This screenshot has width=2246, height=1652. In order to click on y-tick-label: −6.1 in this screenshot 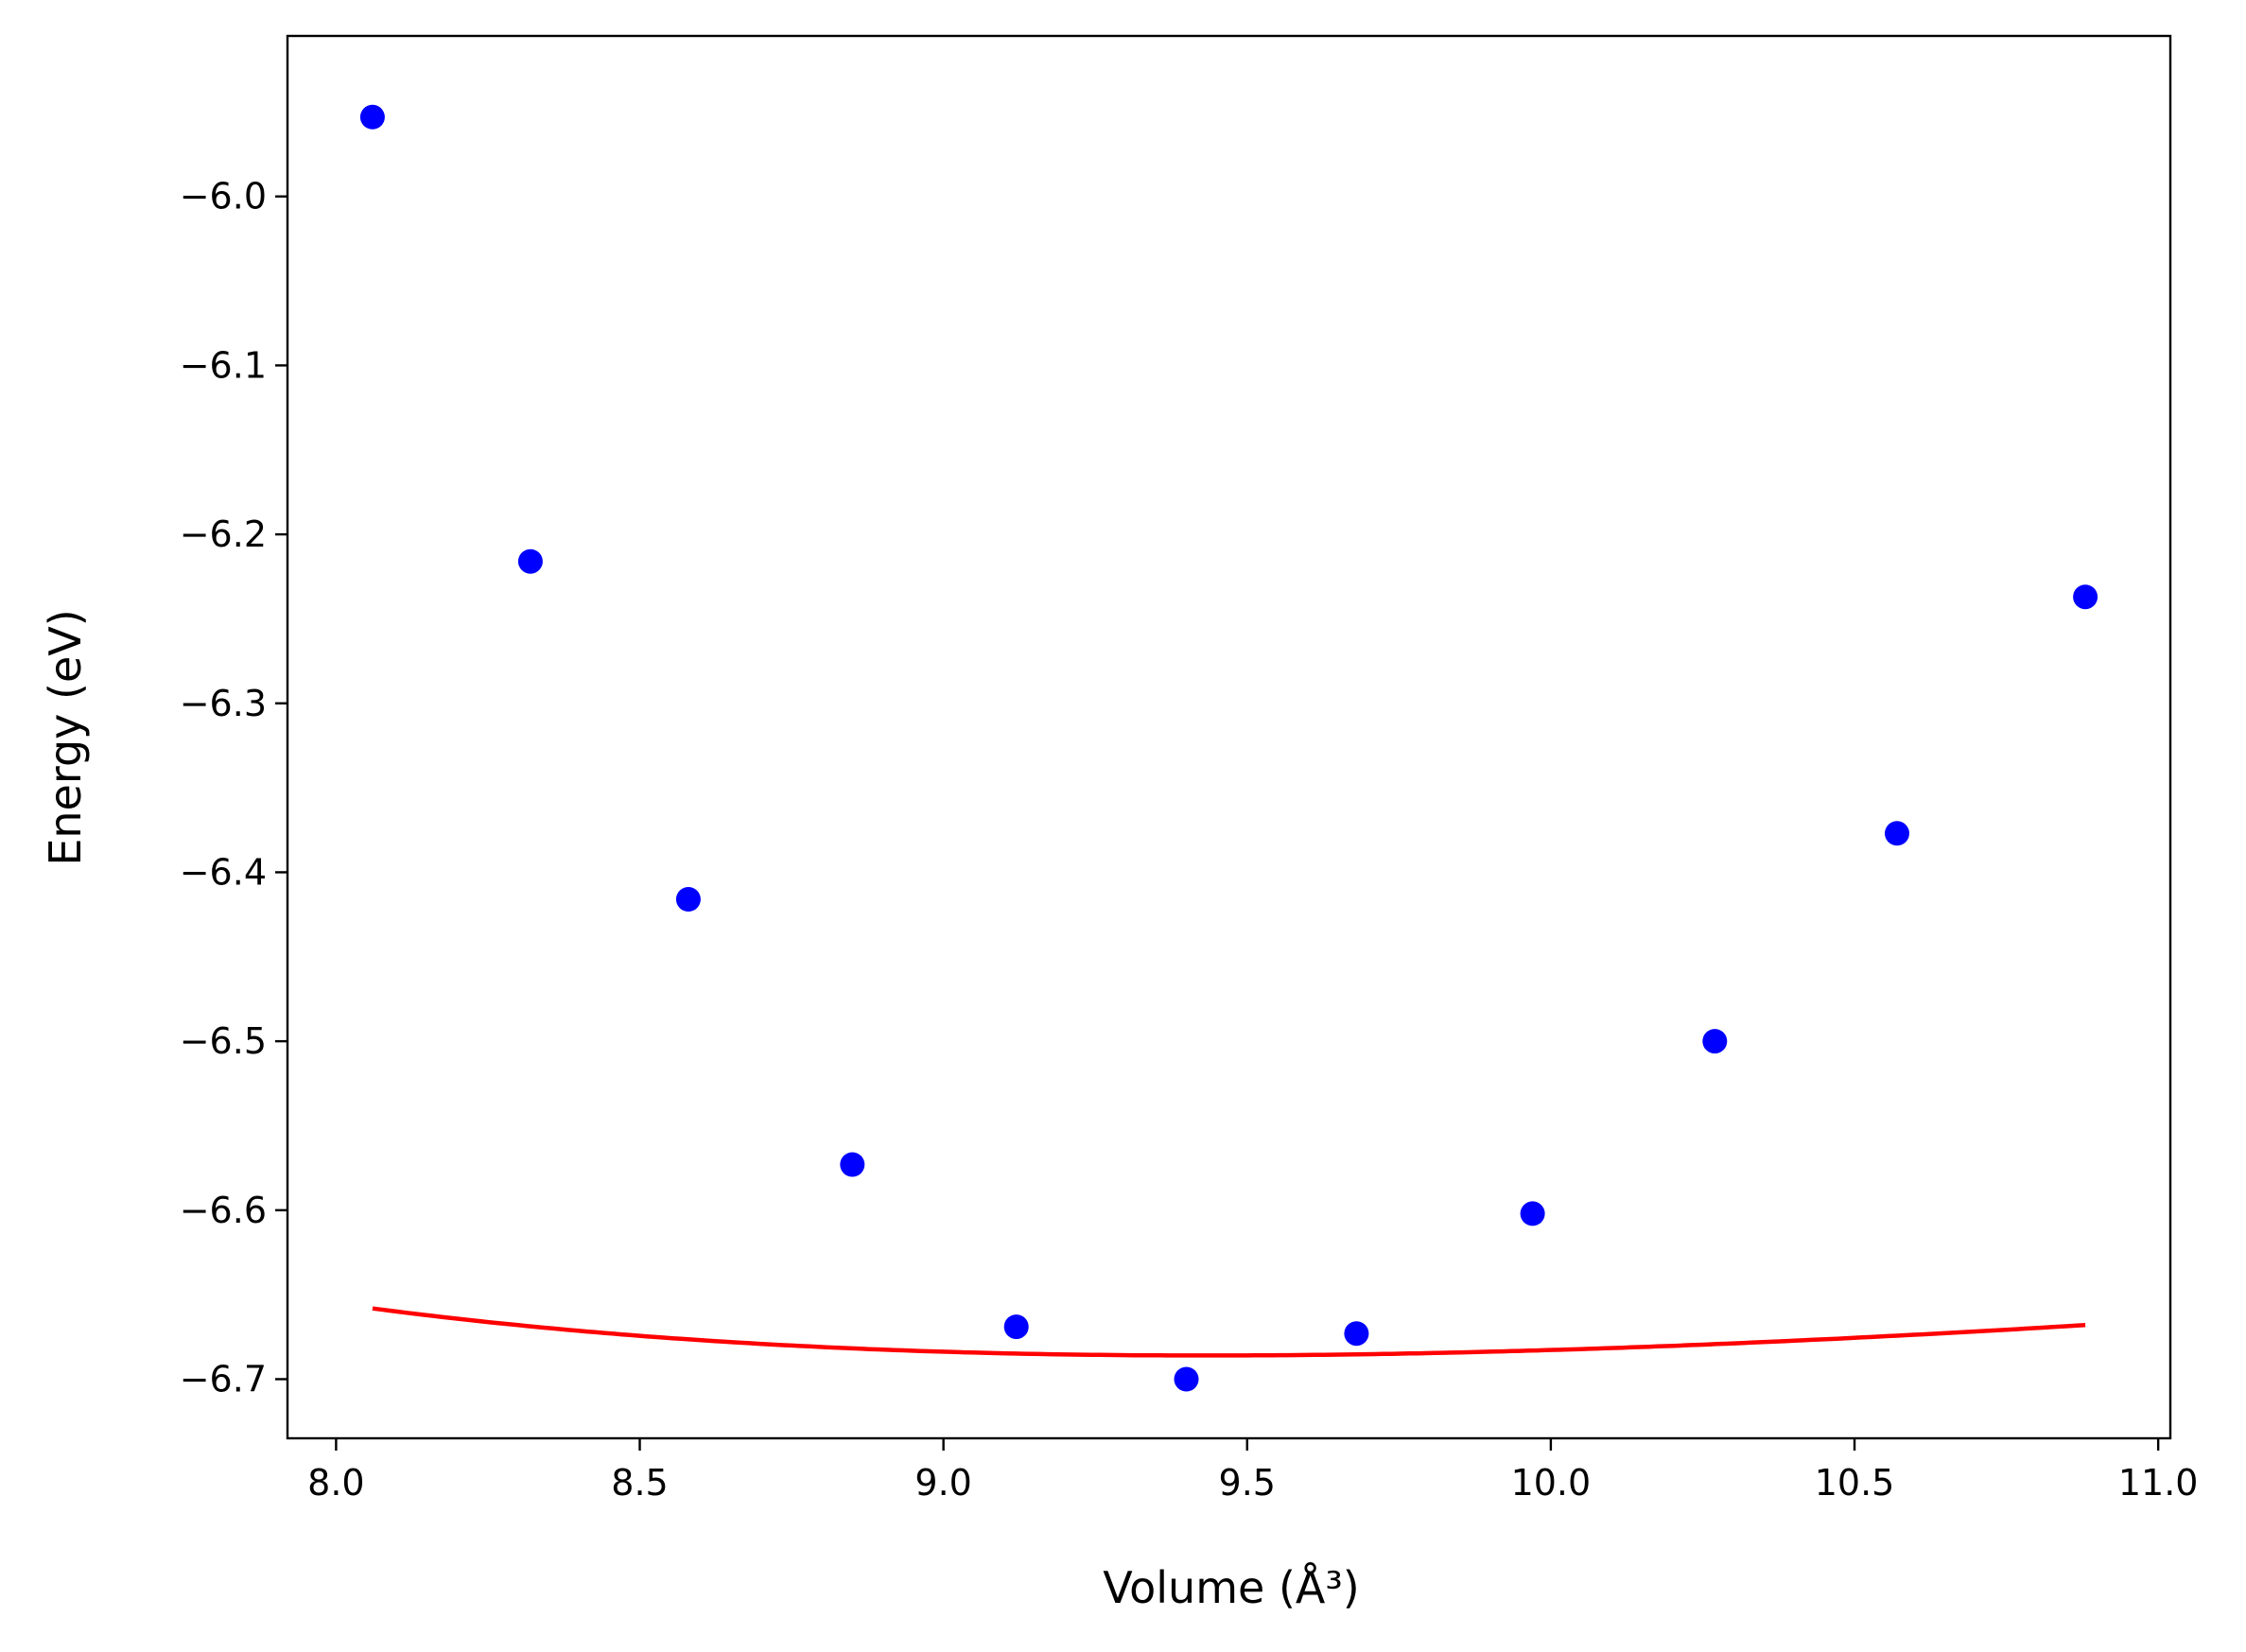, I will do `click(223, 365)`.